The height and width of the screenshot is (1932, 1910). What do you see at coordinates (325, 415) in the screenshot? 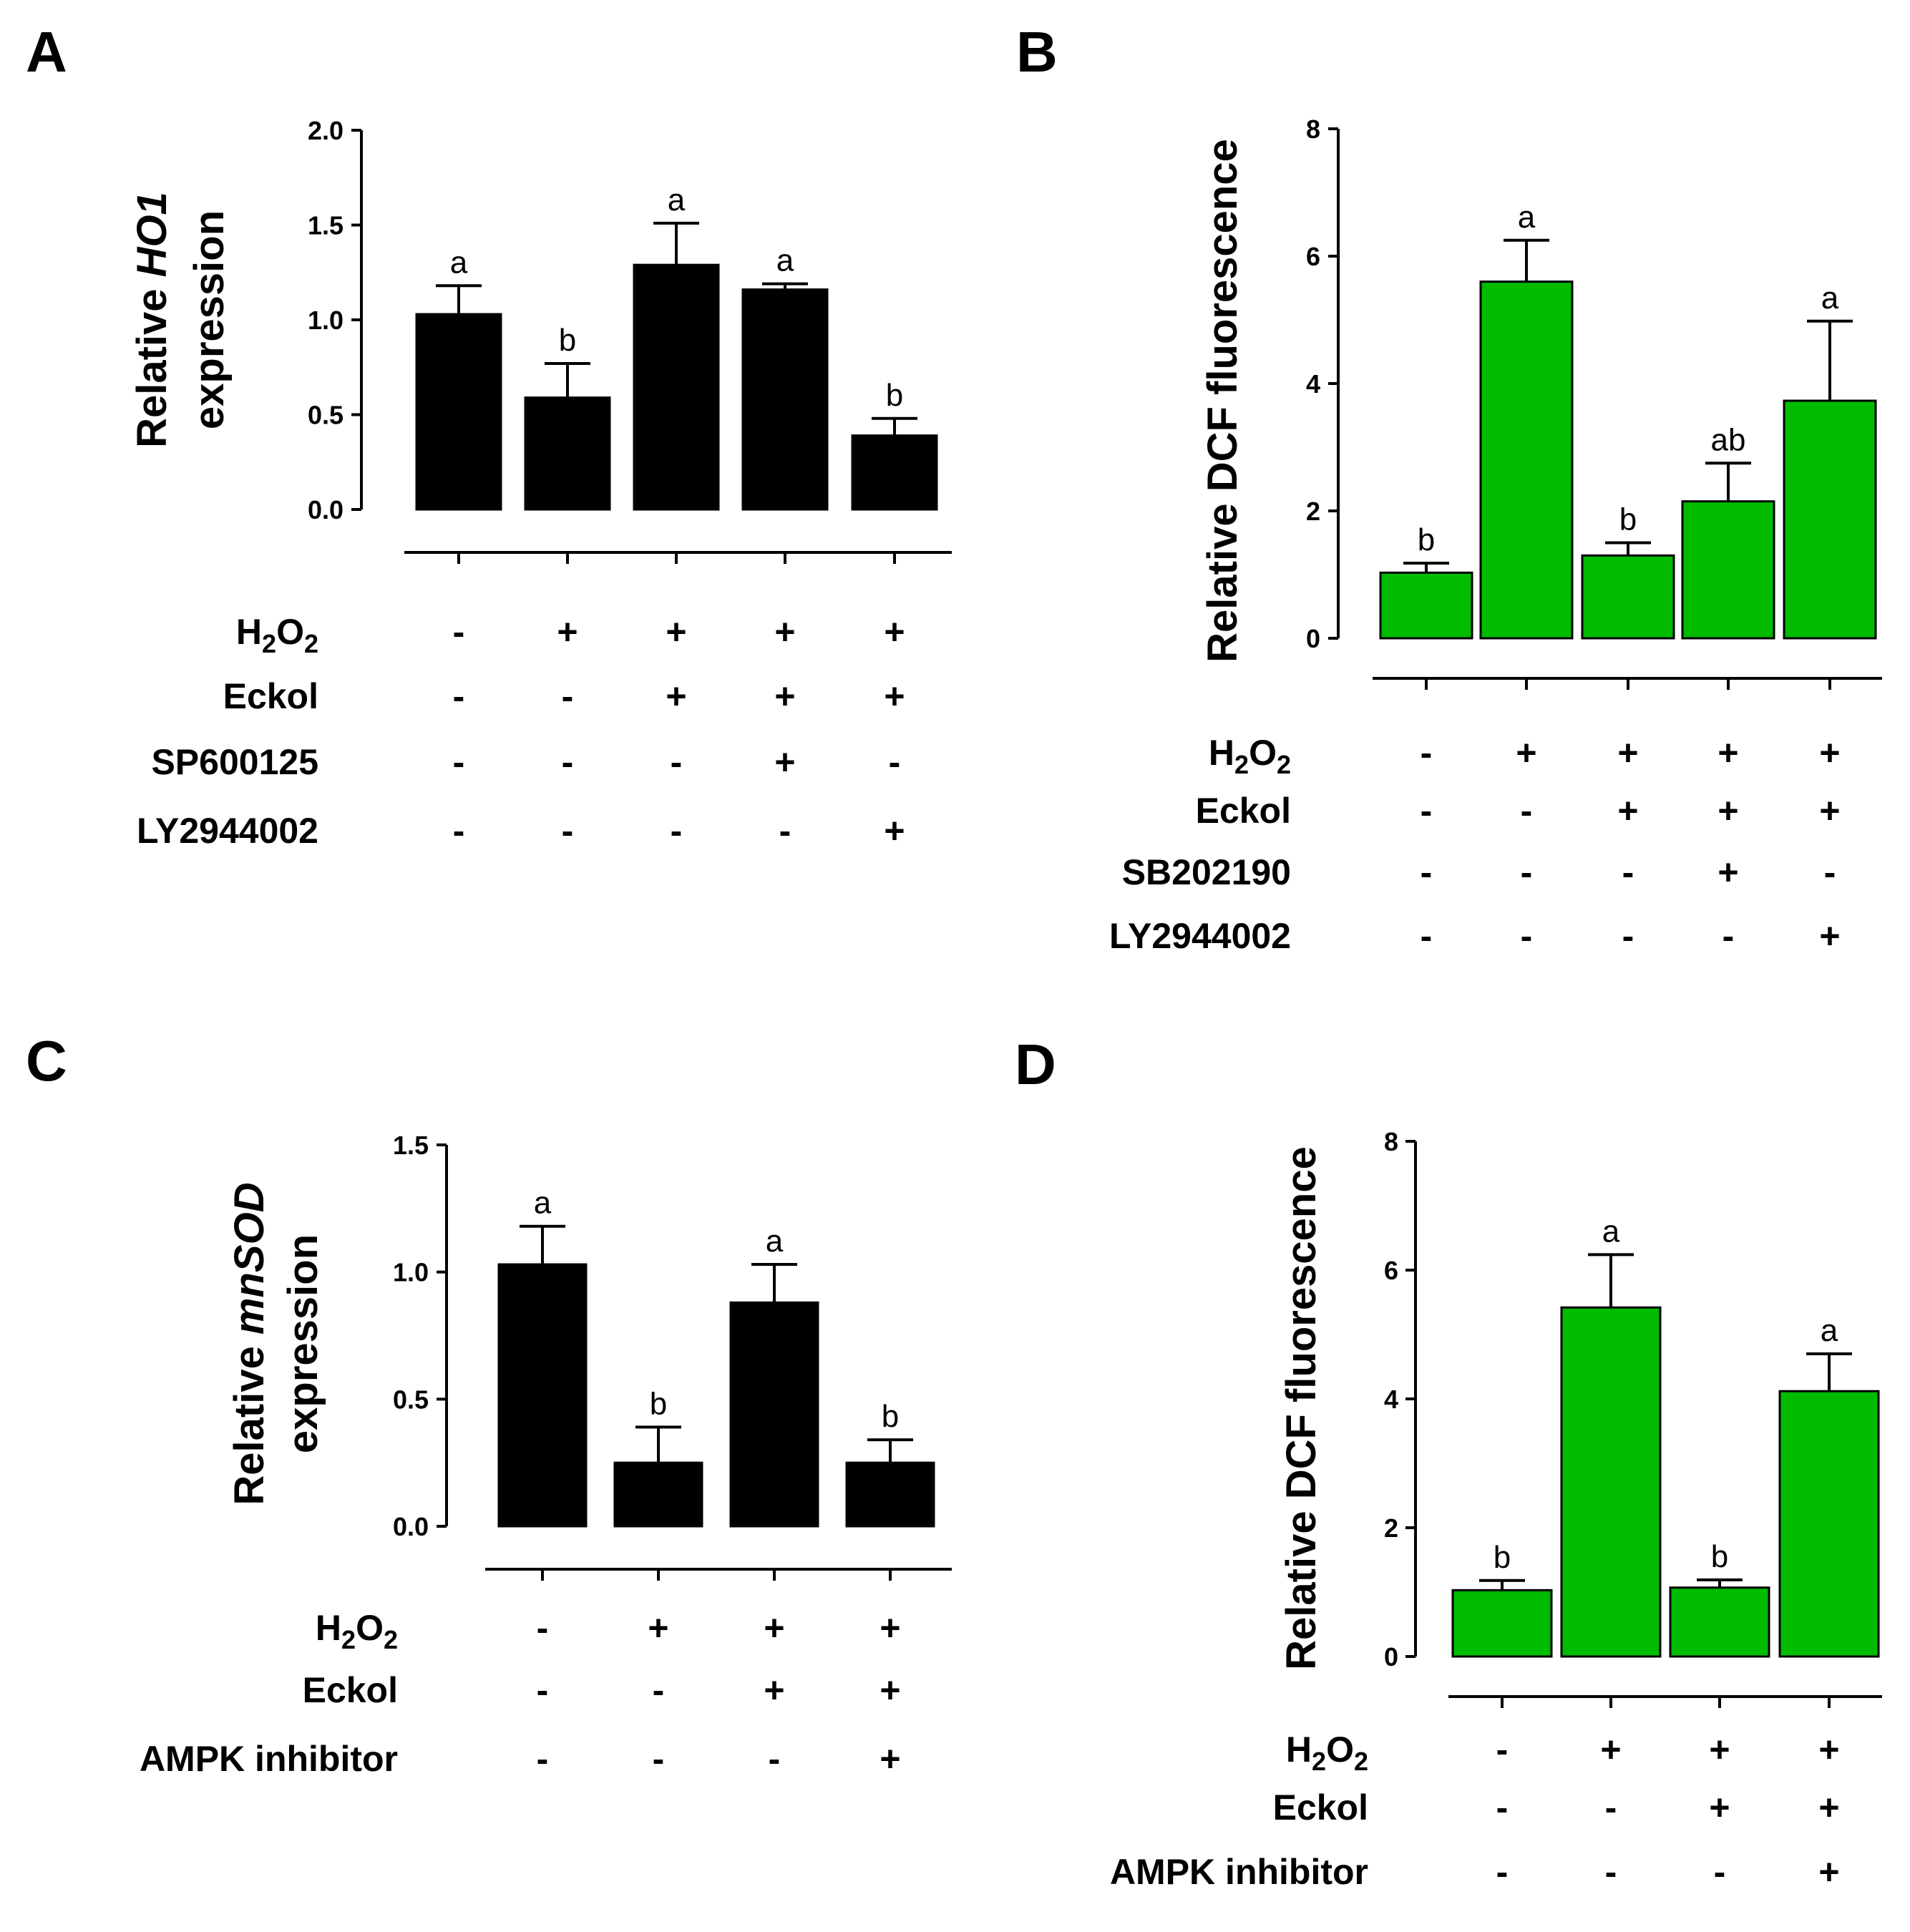
I see `y-tick-label-a: 0.5` at bounding box center [325, 415].